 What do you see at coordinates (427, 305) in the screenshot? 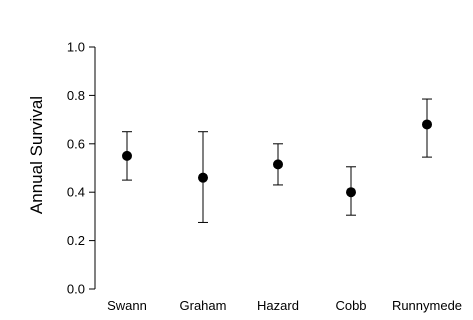
I see `x-tick-label: Runnymede` at bounding box center [427, 305].